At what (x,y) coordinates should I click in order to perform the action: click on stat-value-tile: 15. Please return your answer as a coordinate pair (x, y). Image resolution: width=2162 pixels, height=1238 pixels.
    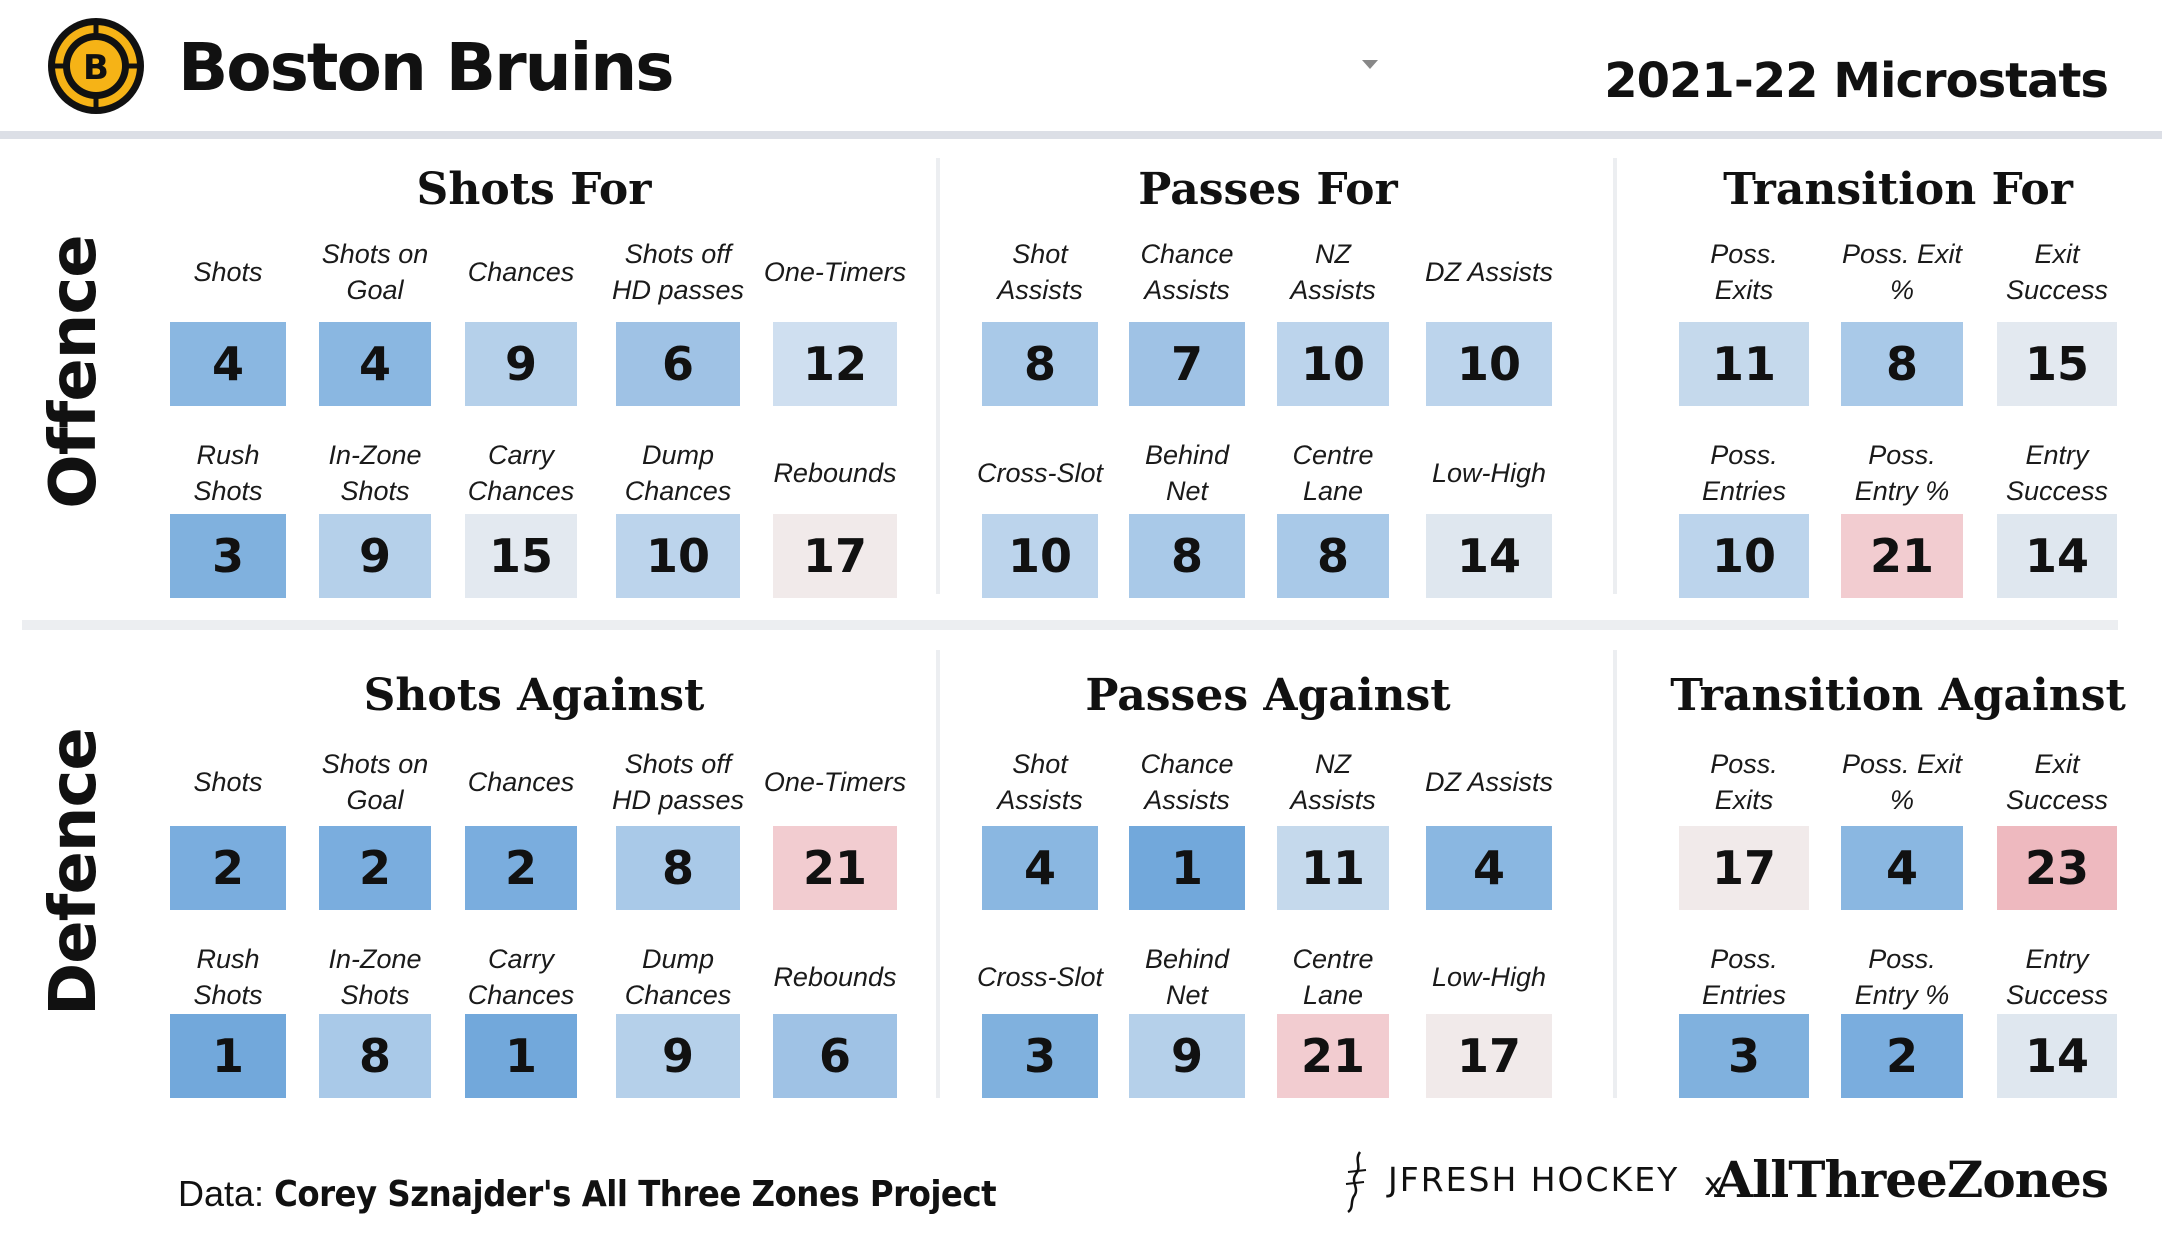
    Looking at the image, I should click on (521, 556).